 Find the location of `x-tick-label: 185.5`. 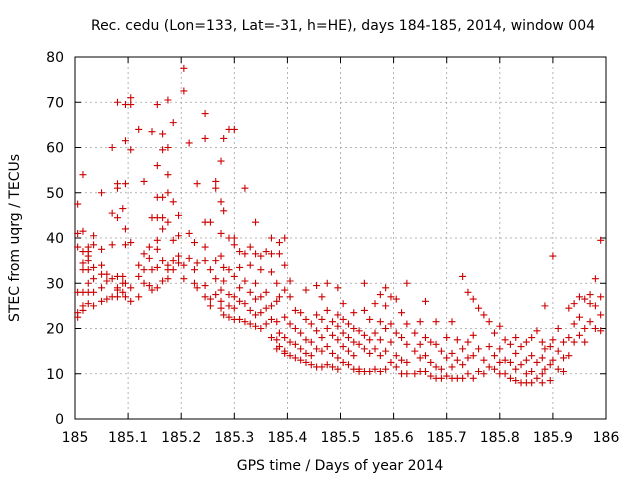

x-tick-label: 185.5 is located at coordinates (340, 438).